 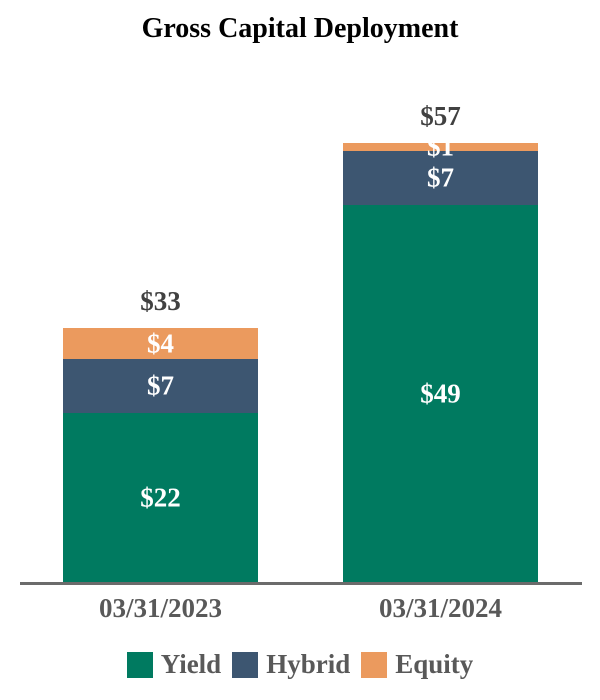 What do you see at coordinates (440, 608) in the screenshot?
I see `x-axis-category-label: 03/31/2024` at bounding box center [440, 608].